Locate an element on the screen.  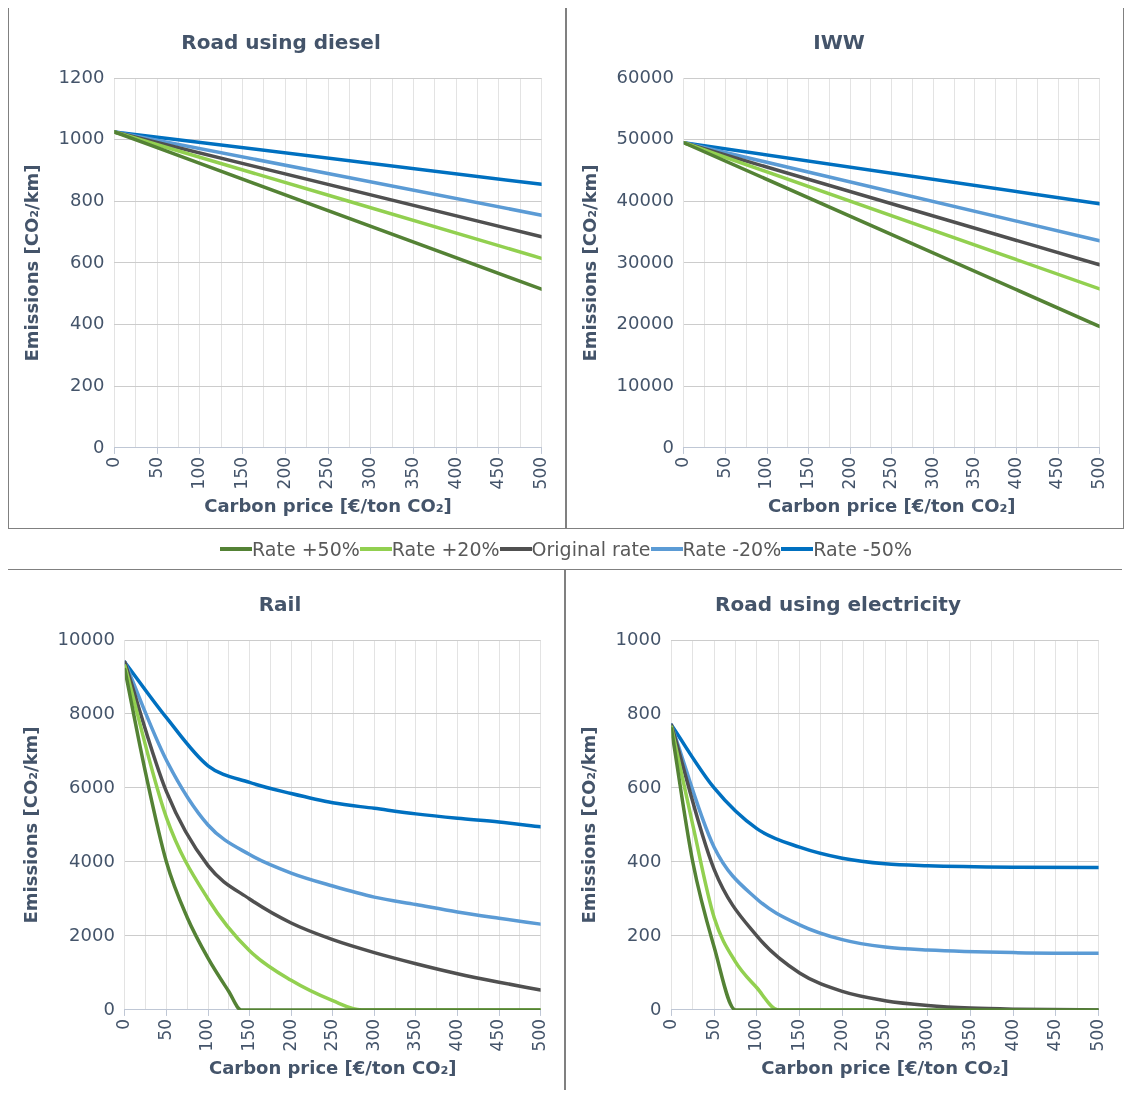
chart-title: Road using electricity is located at coordinates (838, 604).